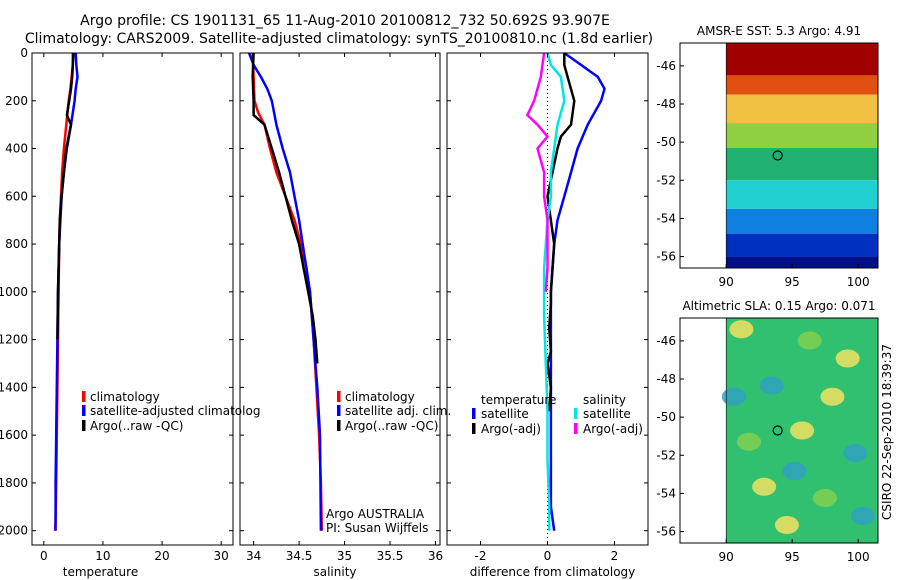 Image resolution: width=900 pixels, height=580 pixels. Describe the element at coordinates (887, 432) in the screenshot. I see `timestamp-label: CSIRO 22-Sep-2010 18:39:37` at that location.